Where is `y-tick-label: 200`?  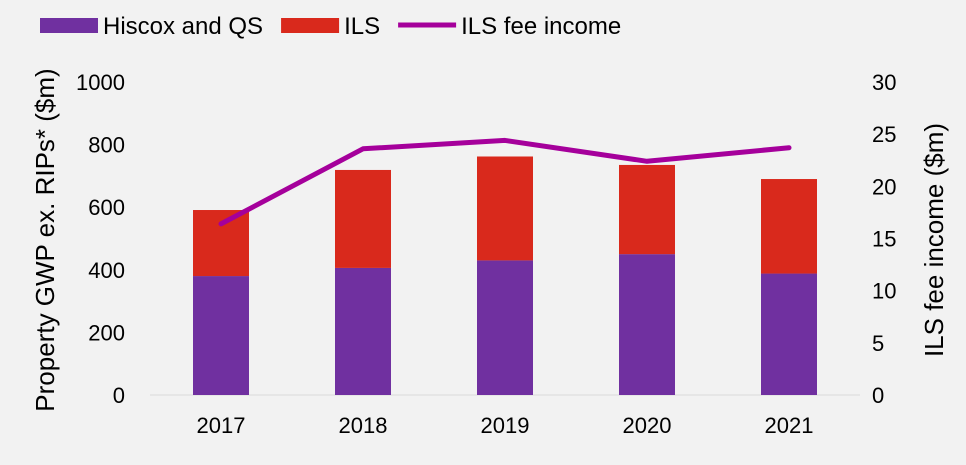 y-tick-label: 200 is located at coordinates (106, 332).